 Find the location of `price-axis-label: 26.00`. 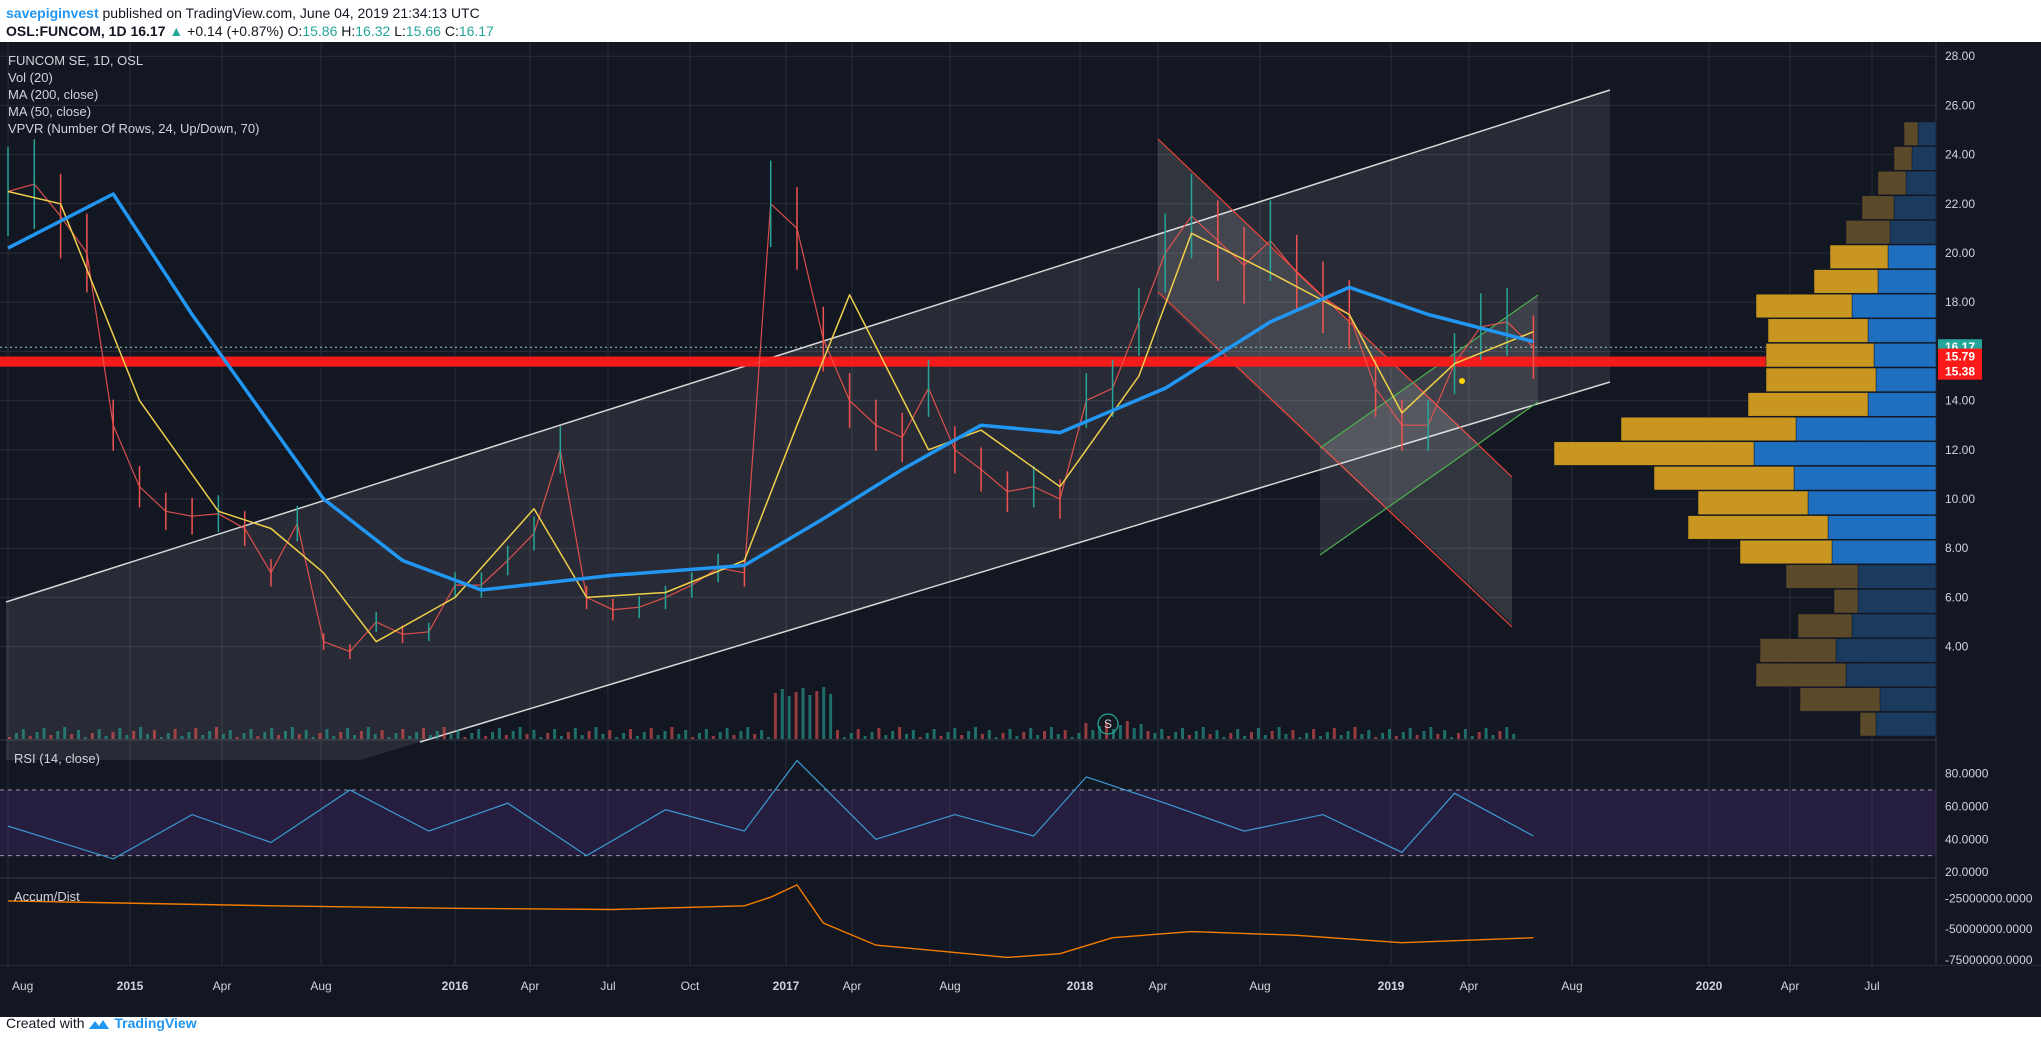

price-axis-label: 26.00 is located at coordinates (1960, 105).